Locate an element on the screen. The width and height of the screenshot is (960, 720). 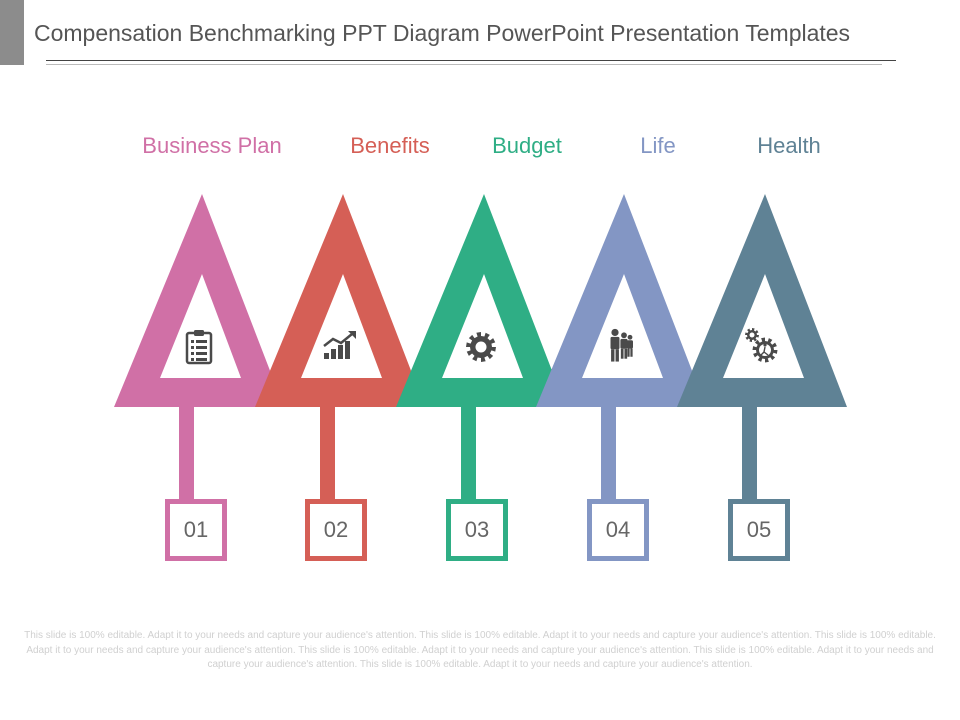
step-number-05: 05 is located at coordinates (759, 530).